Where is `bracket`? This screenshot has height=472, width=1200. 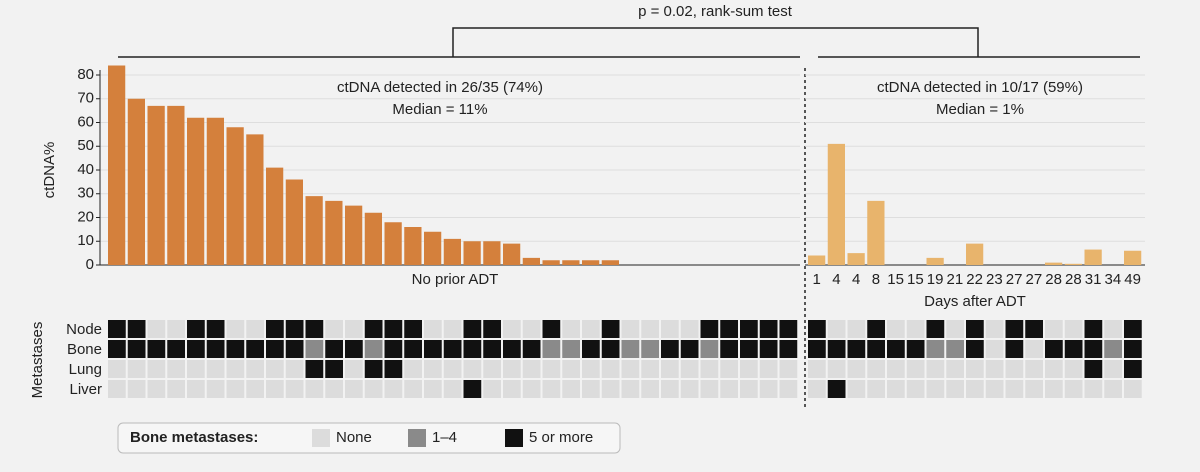 bracket is located at coordinates (629, 42).